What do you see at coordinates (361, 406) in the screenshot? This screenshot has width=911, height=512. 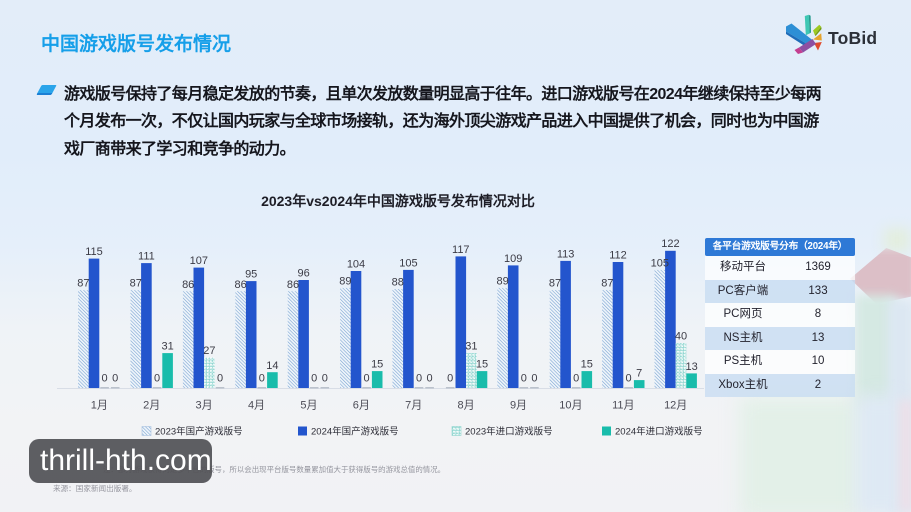 I see `svg-text: 6月` at bounding box center [361, 406].